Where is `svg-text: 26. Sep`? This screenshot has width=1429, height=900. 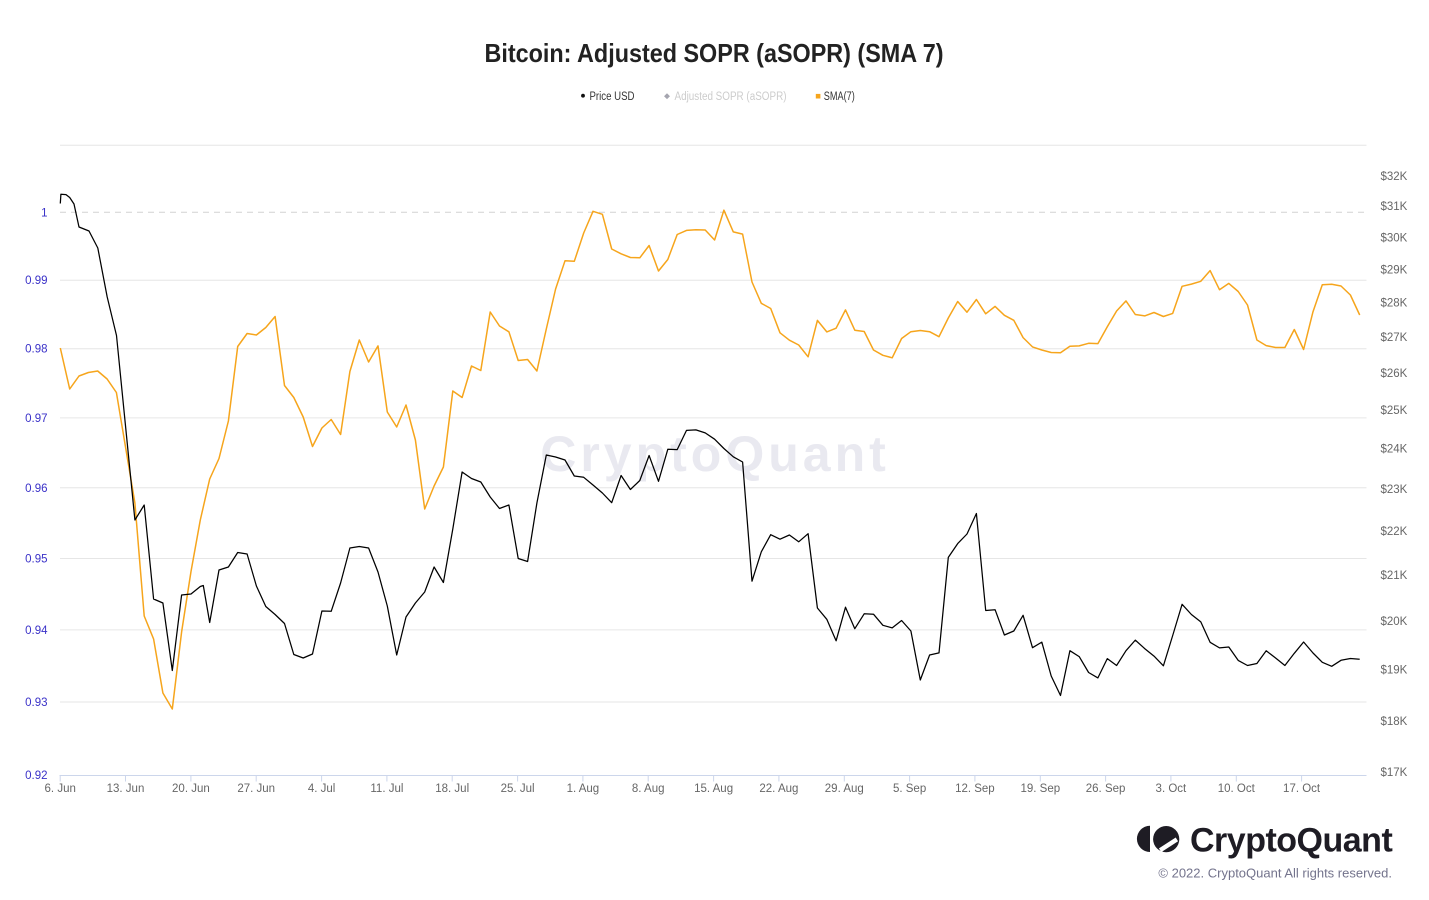 svg-text: 26. Sep is located at coordinates (1106, 789).